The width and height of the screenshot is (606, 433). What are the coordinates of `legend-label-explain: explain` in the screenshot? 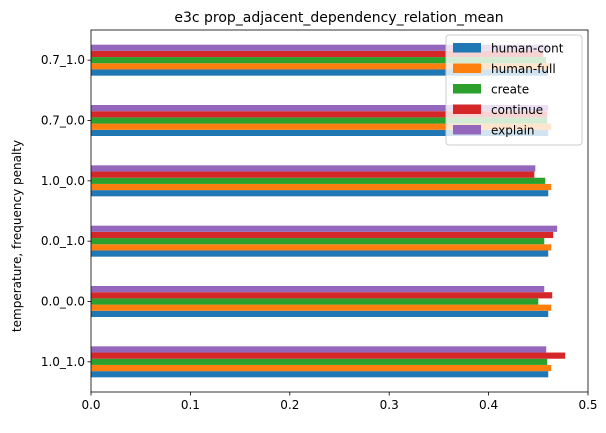 It's located at (513, 131).